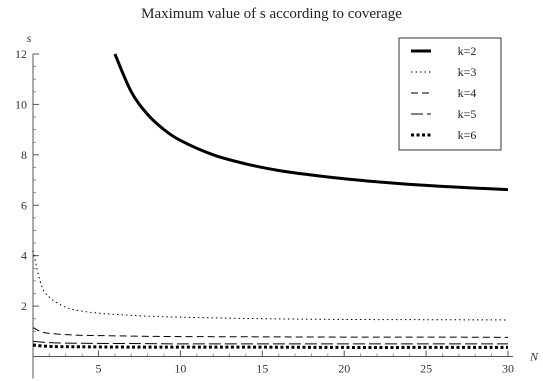  Describe the element at coordinates (21, 104) in the screenshot. I see `y-tick-label: 10` at that location.